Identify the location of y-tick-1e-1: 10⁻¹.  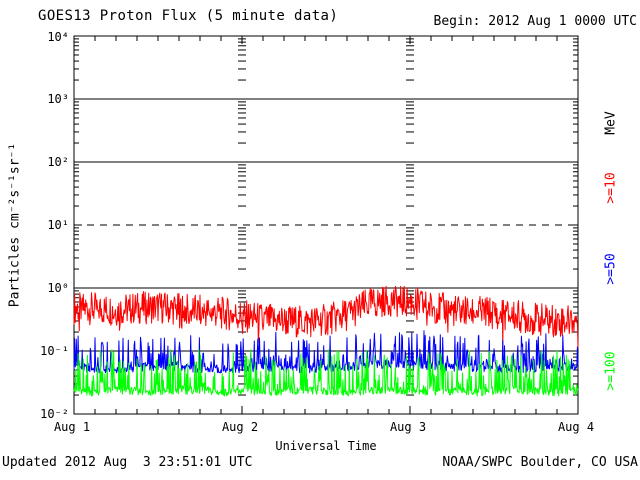
(54, 351).